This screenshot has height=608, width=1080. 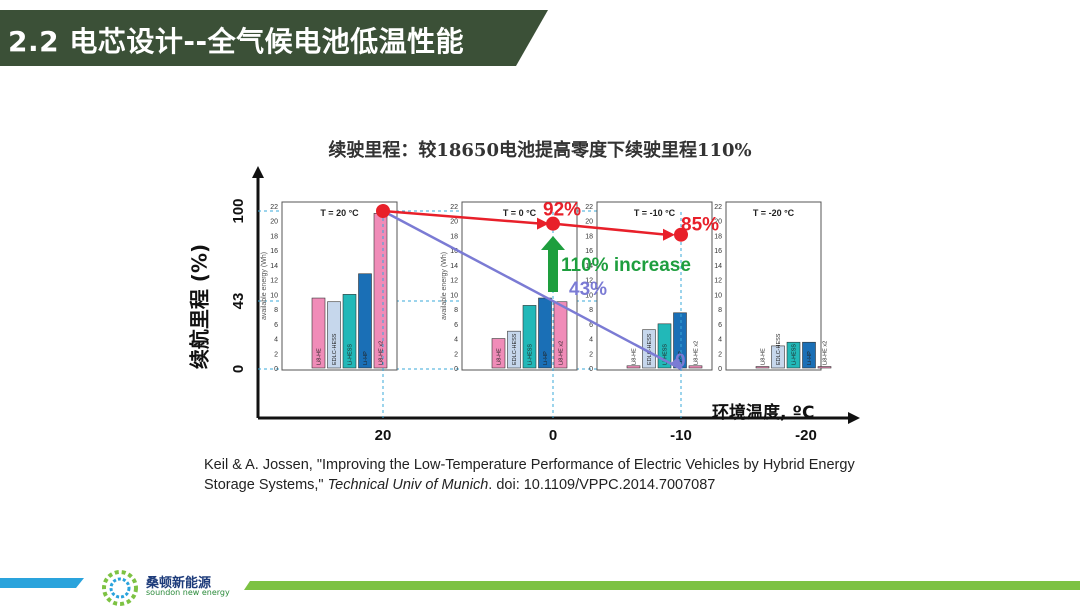 I want to click on y-tick-label: 0, so click(x=238, y=369).